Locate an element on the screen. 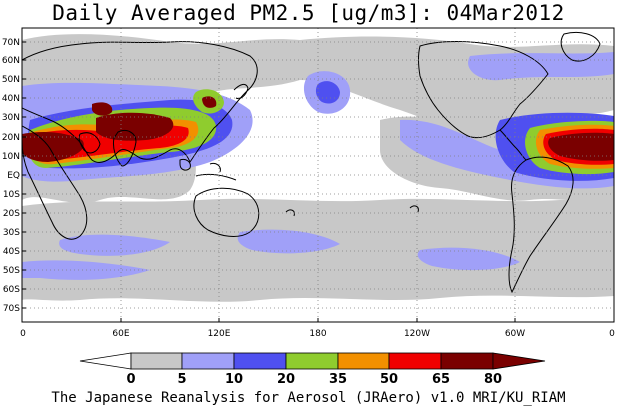 The height and width of the screenshot is (410, 617). lat-label: 40S is located at coordinates (11, 252).